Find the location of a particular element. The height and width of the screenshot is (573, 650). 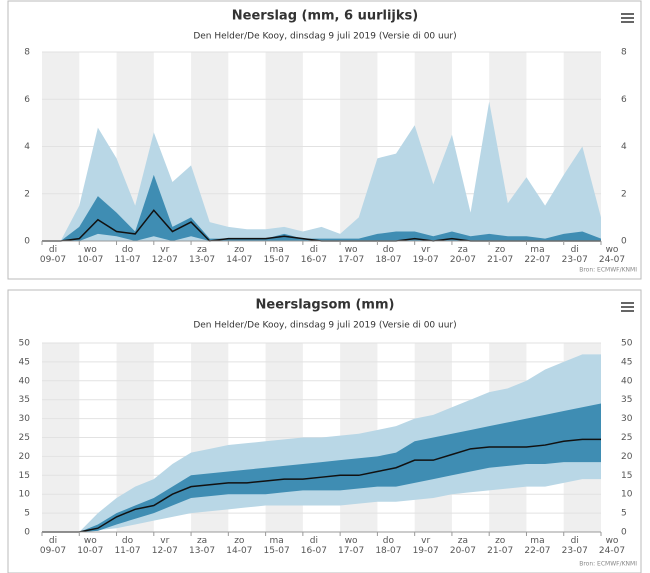

y-tick-label: 15 is located at coordinates (24, 476).